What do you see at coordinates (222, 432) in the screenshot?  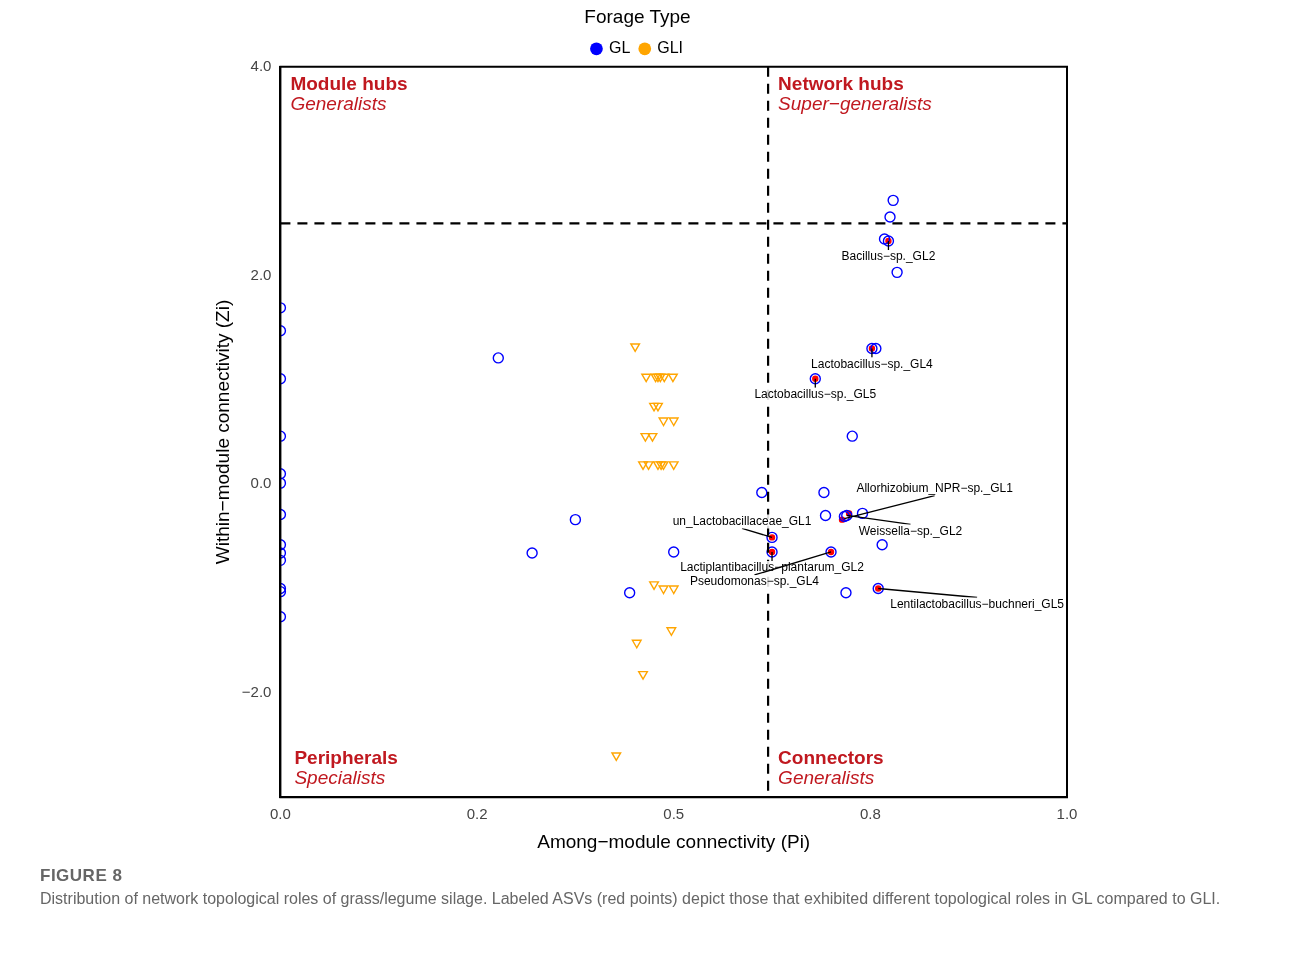 I see `y-axis-title: Within−module connectivity (Zi)` at bounding box center [222, 432].